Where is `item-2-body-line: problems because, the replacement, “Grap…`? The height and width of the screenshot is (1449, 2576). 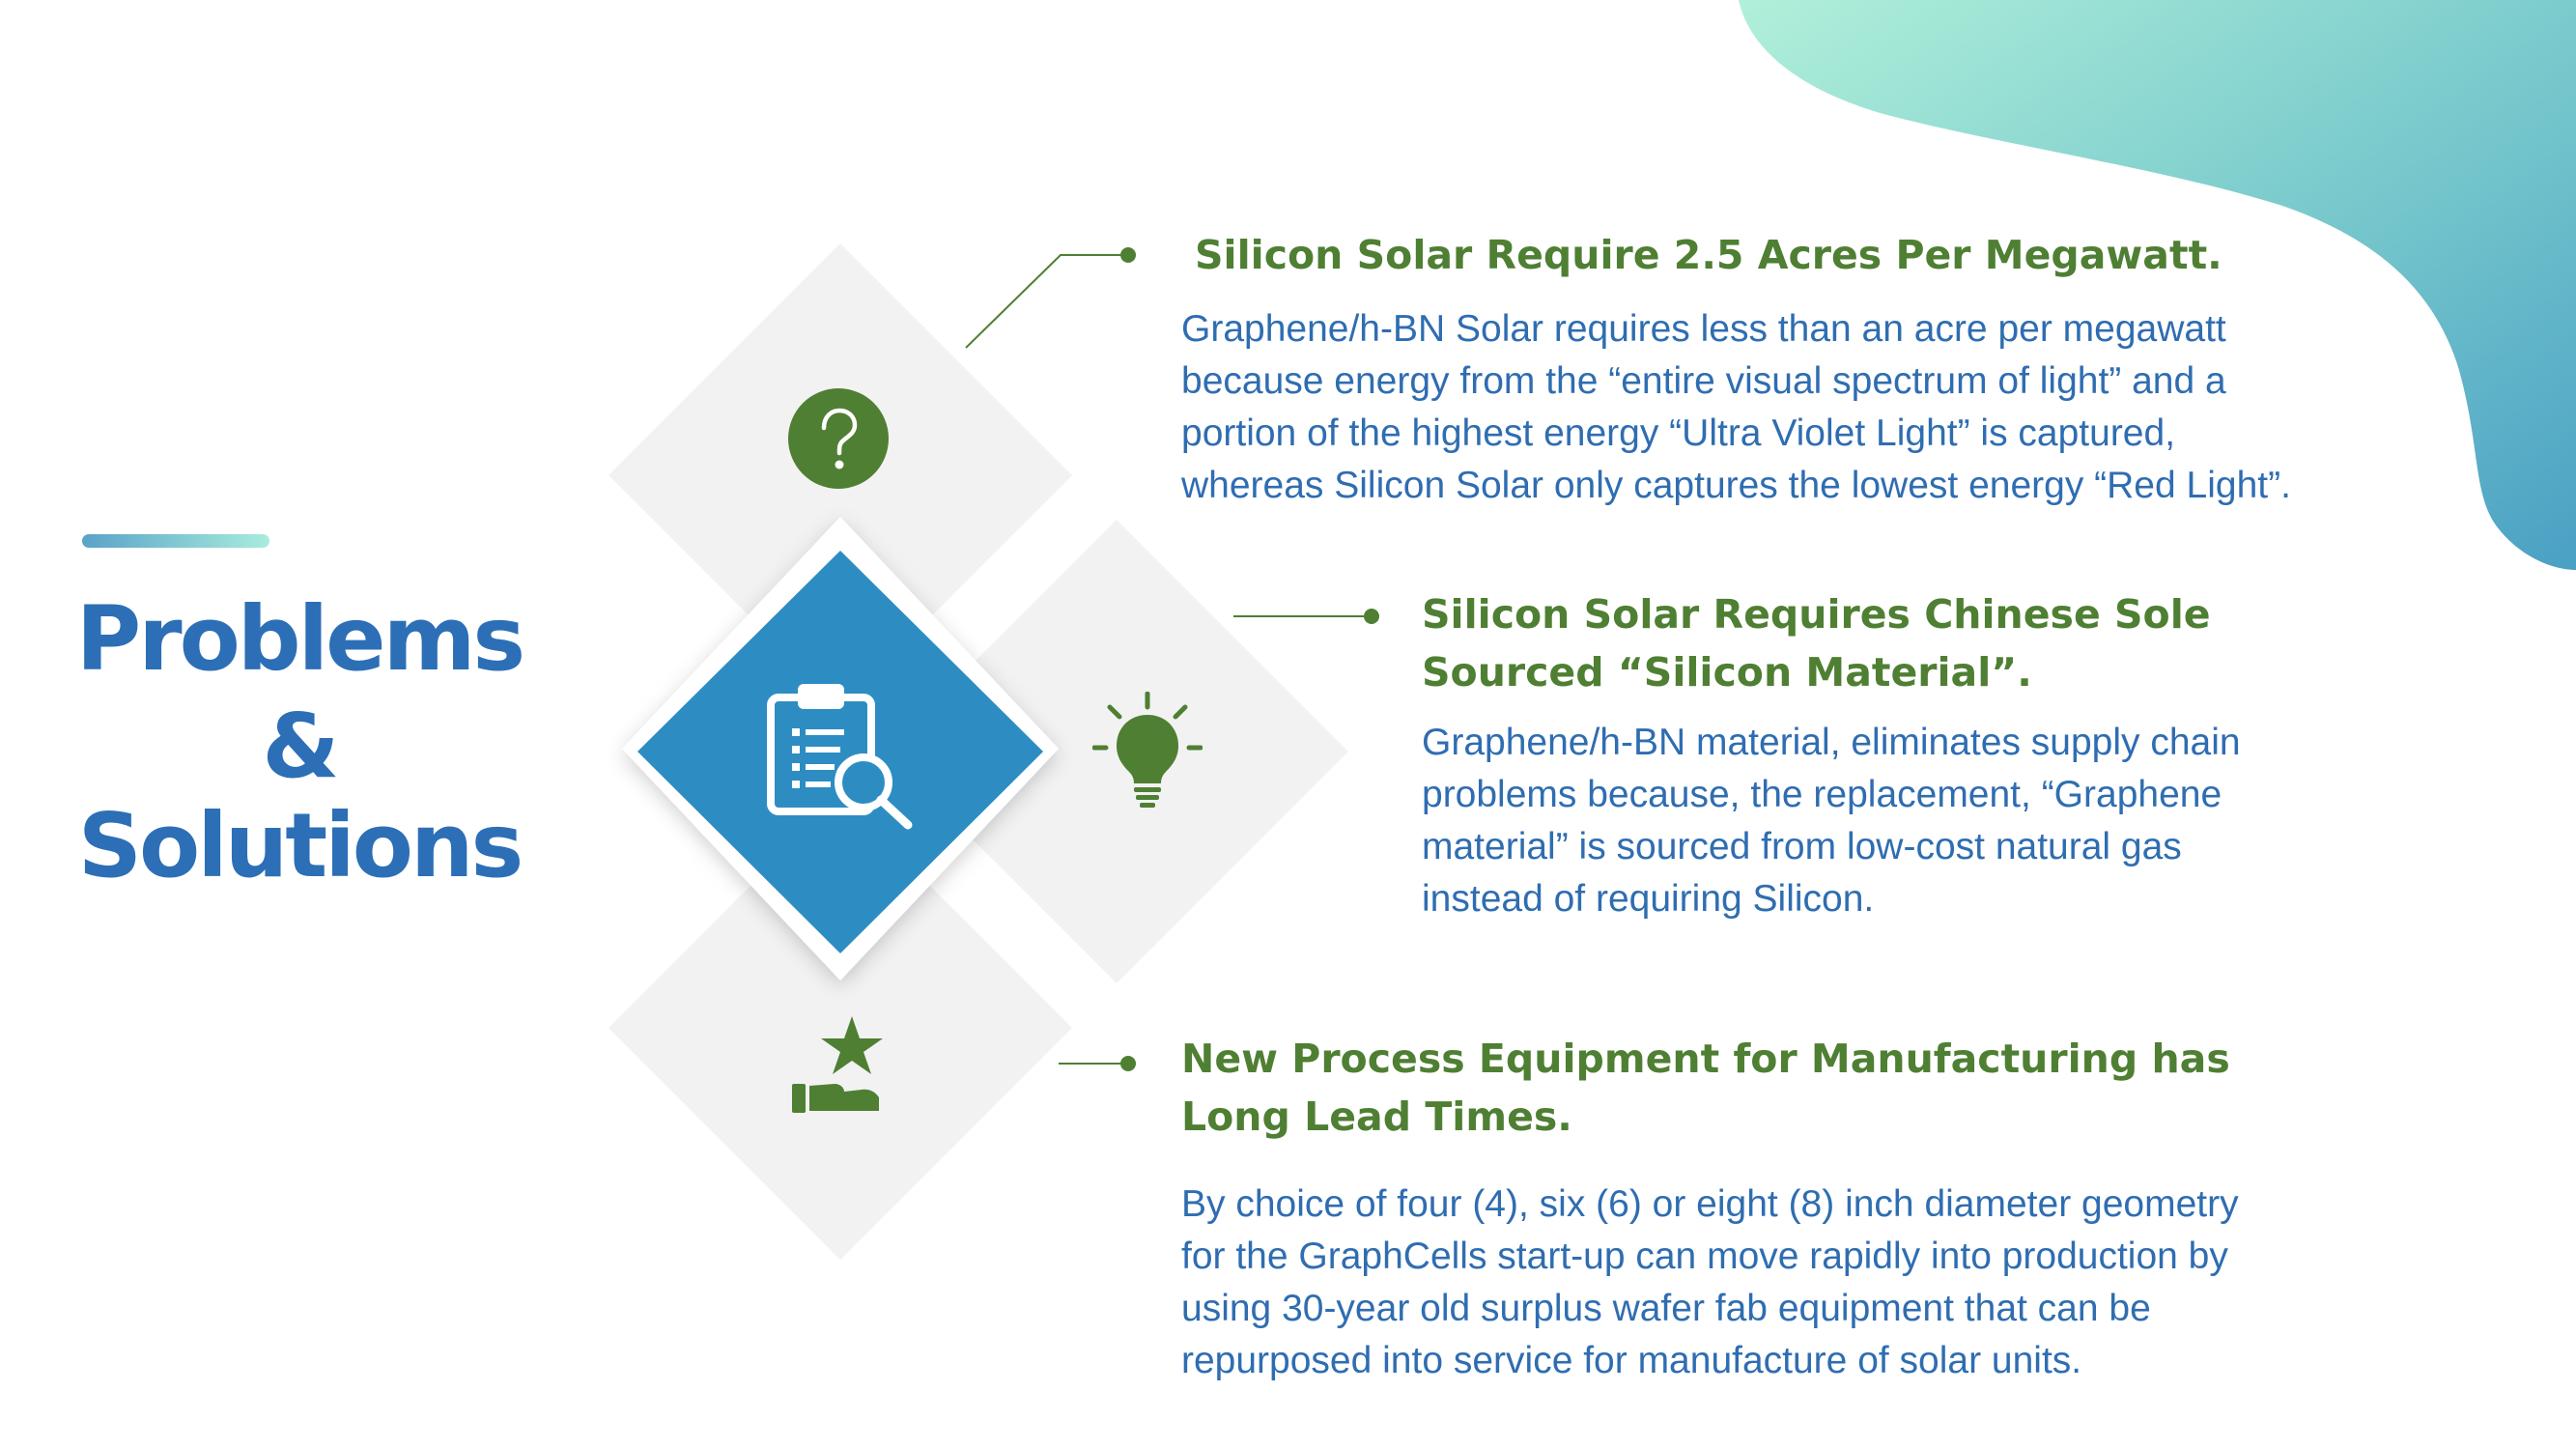 item-2-body-line: problems because, the replacement, “Grap… is located at coordinates (1822, 794).